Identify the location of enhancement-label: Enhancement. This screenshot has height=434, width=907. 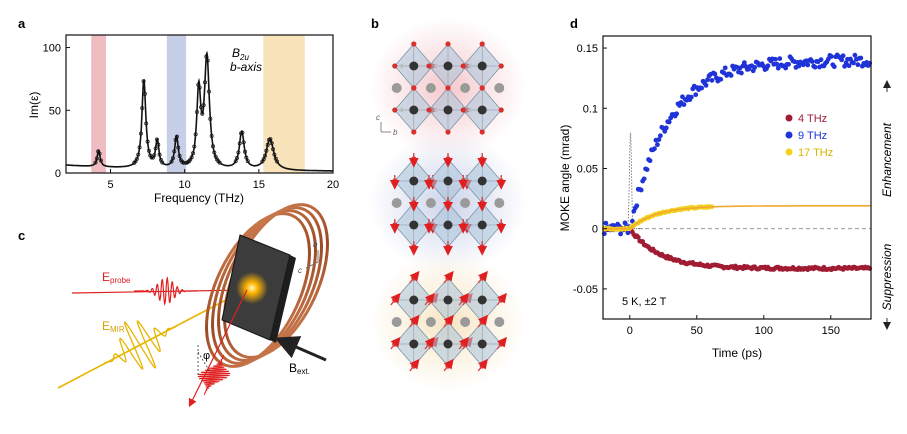
(887, 159).